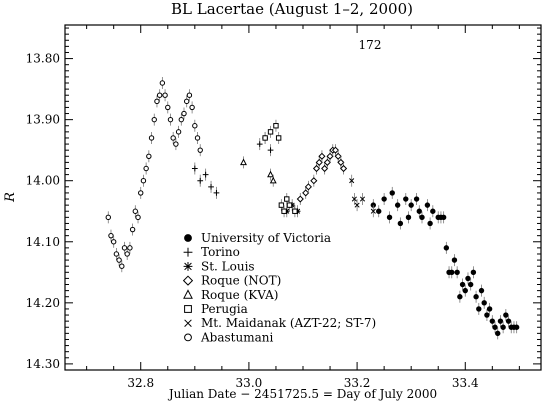  Describe the element at coordinates (288, 323) in the screenshot. I see `legend-label: Mt. Maidanak (AZT-22; ST-7)` at that location.